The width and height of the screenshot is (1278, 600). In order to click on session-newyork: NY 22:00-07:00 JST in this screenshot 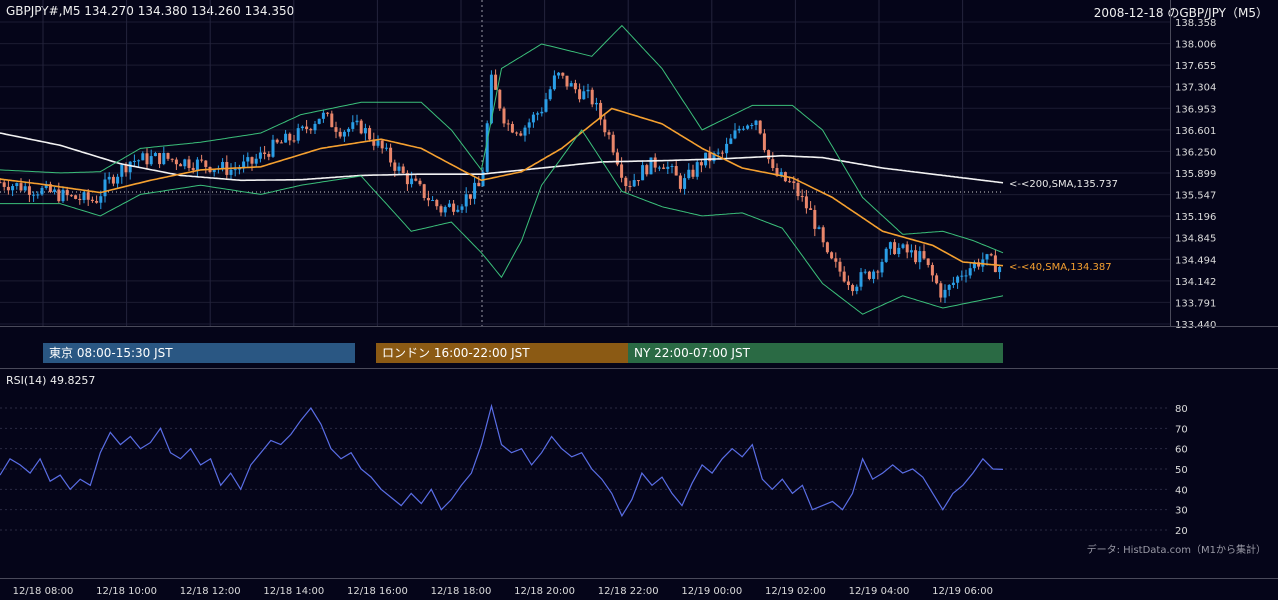, I will do `click(815, 353)`.